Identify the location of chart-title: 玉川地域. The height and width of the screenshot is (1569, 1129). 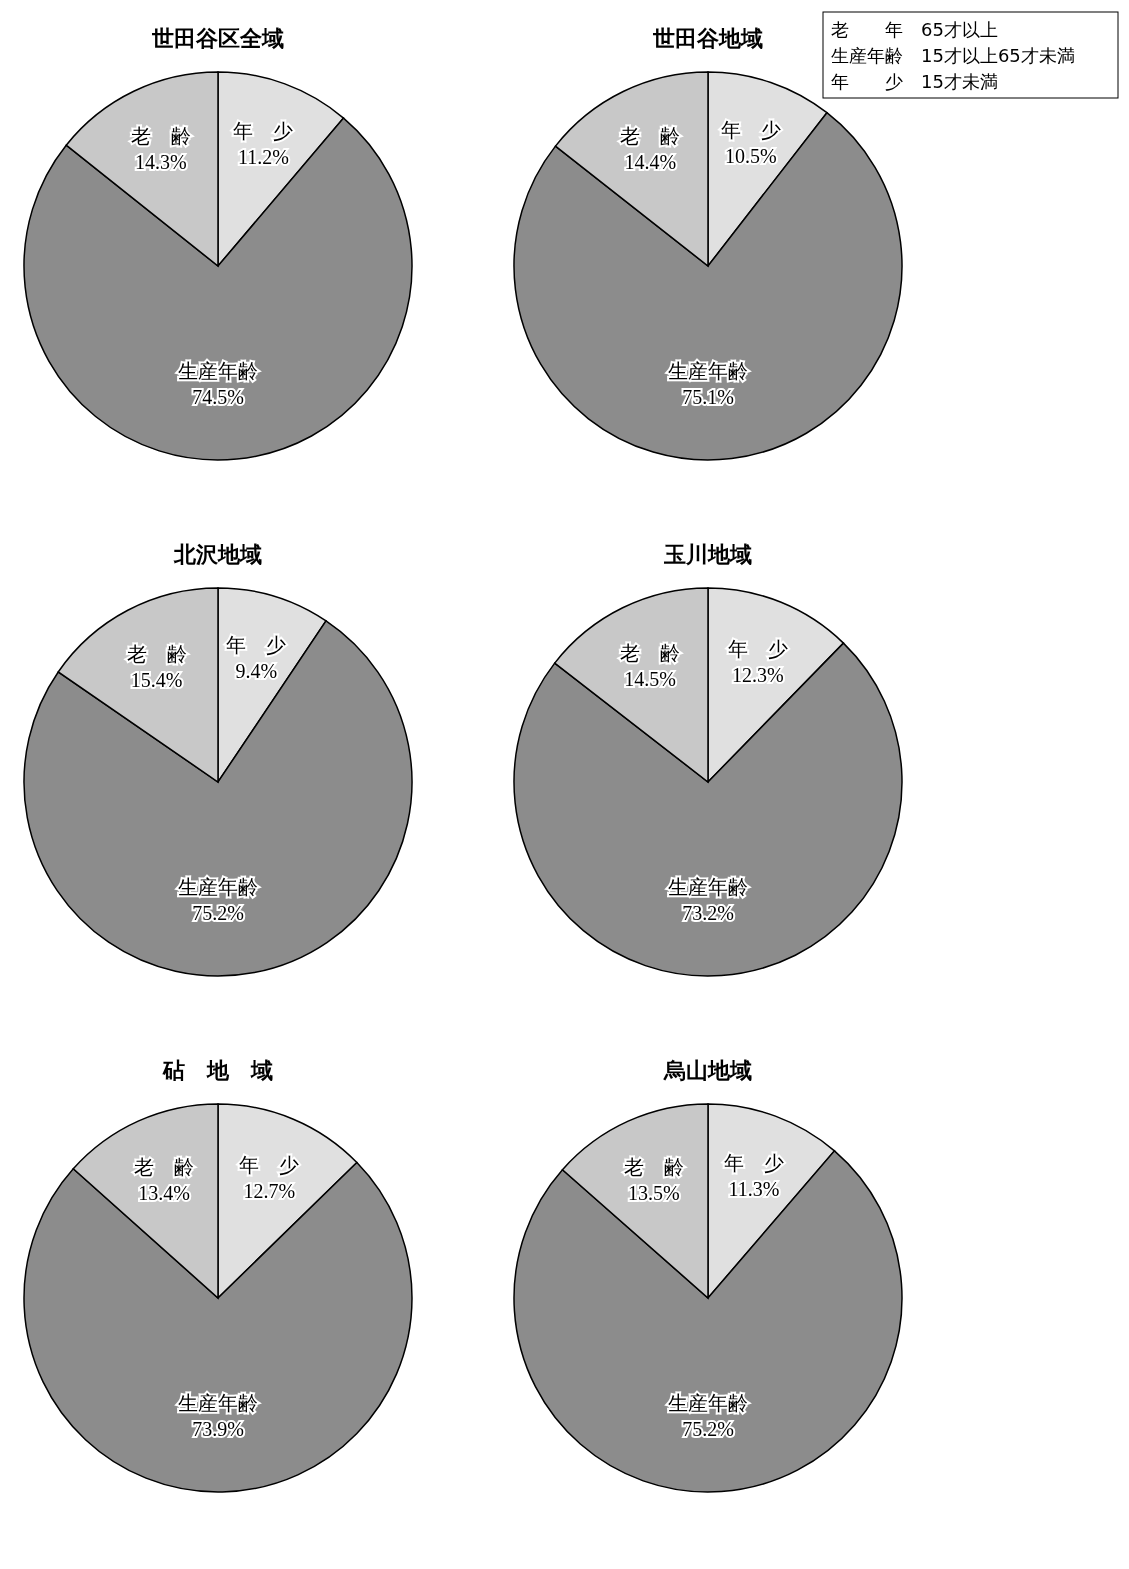
(707, 554).